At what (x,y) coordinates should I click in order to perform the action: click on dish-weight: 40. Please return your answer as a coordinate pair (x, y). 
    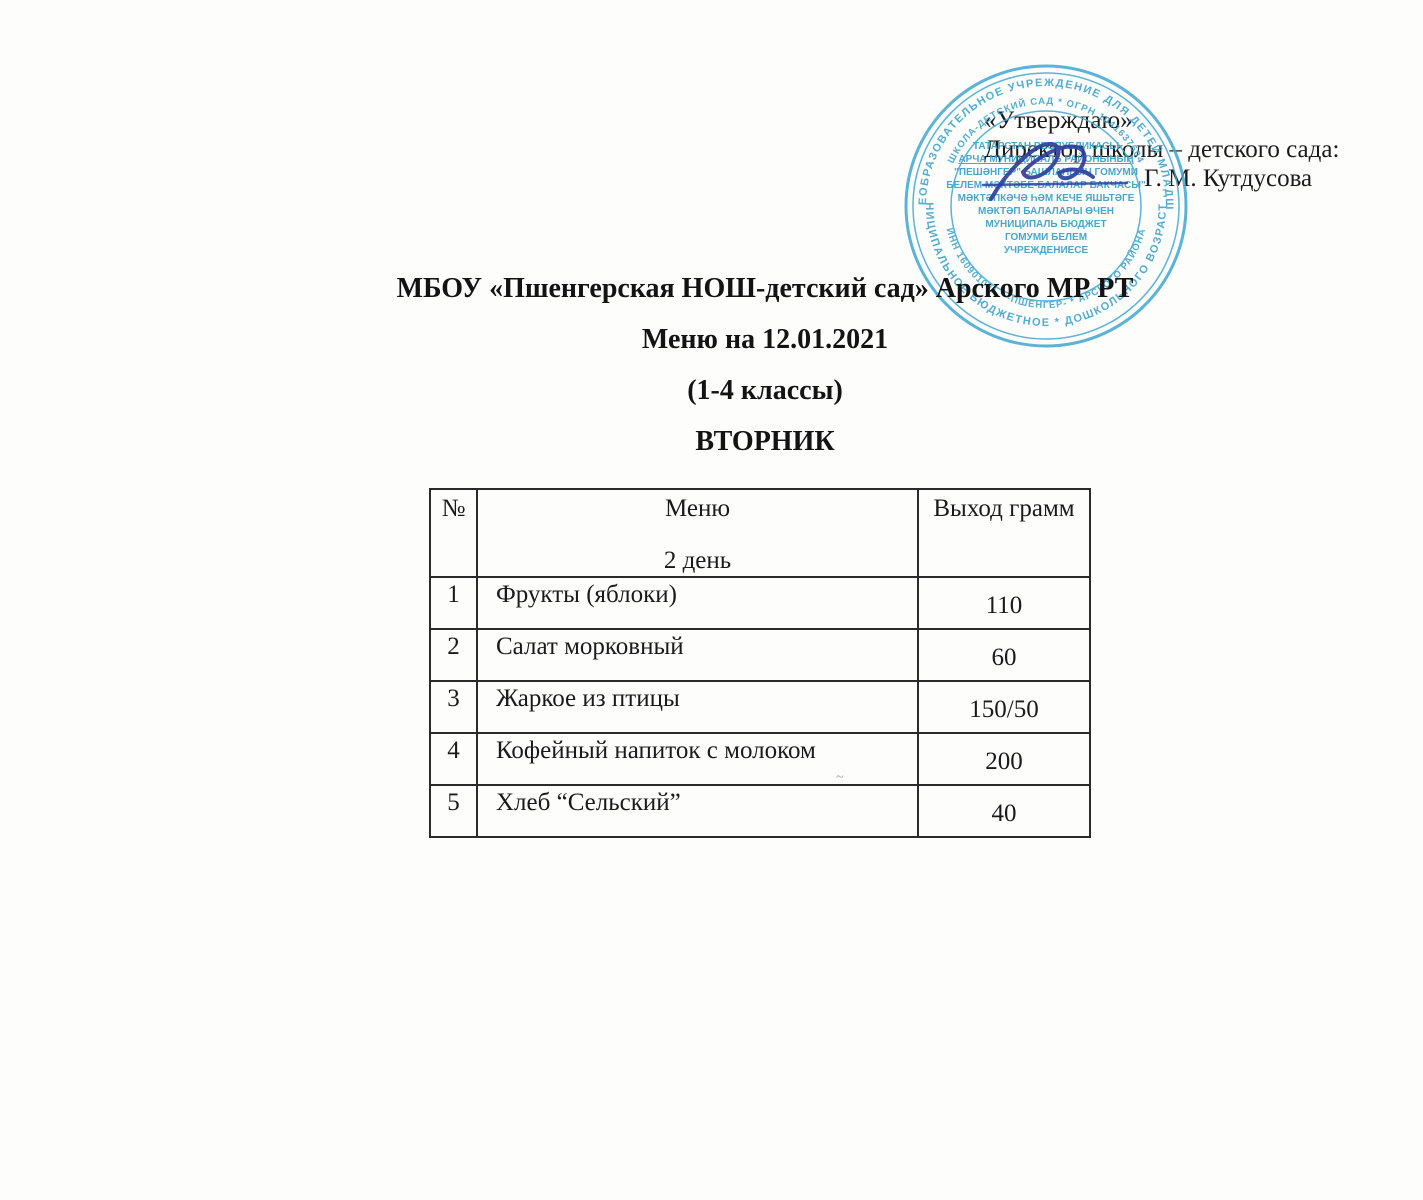
    Looking at the image, I should click on (1004, 811).